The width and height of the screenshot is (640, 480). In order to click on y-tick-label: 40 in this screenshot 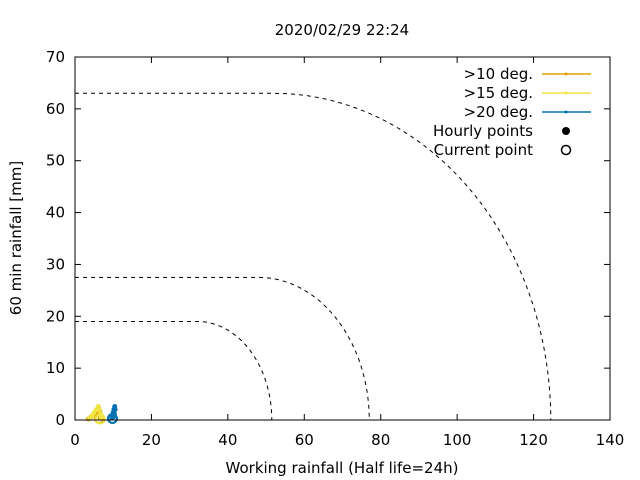, I will do `click(55, 213)`.